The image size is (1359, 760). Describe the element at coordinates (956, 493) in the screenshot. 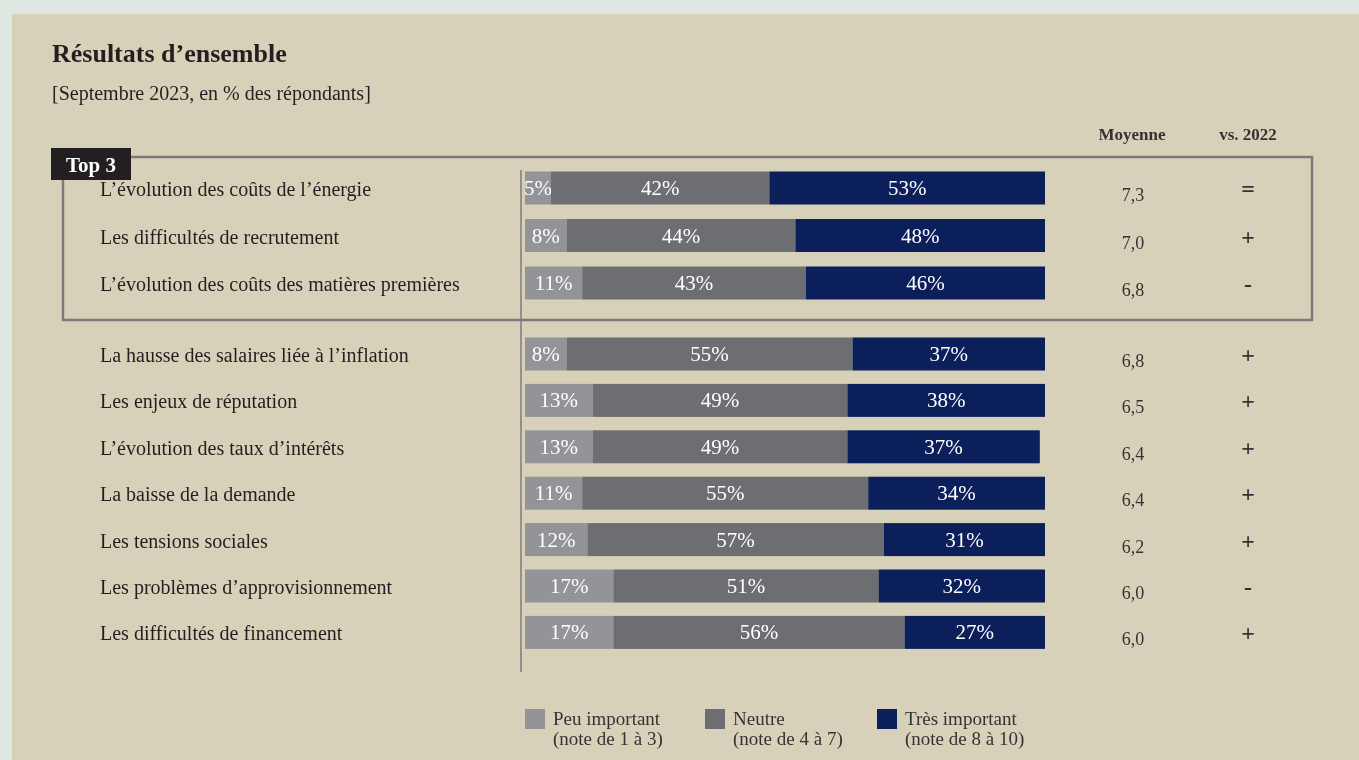

I see `data-label: 34%` at that location.